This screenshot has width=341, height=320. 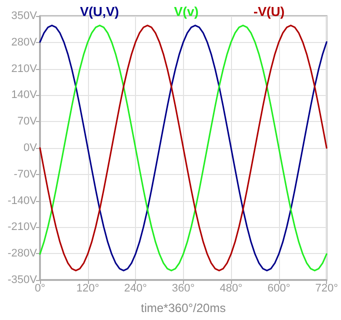 I want to click on x-tick-label: 480°, so click(x=231, y=288).